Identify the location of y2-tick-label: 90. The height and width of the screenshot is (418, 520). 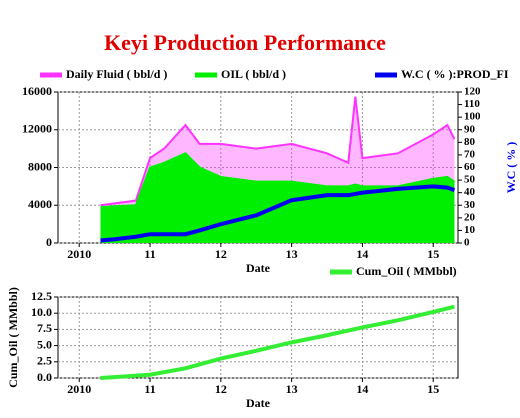
(470, 129).